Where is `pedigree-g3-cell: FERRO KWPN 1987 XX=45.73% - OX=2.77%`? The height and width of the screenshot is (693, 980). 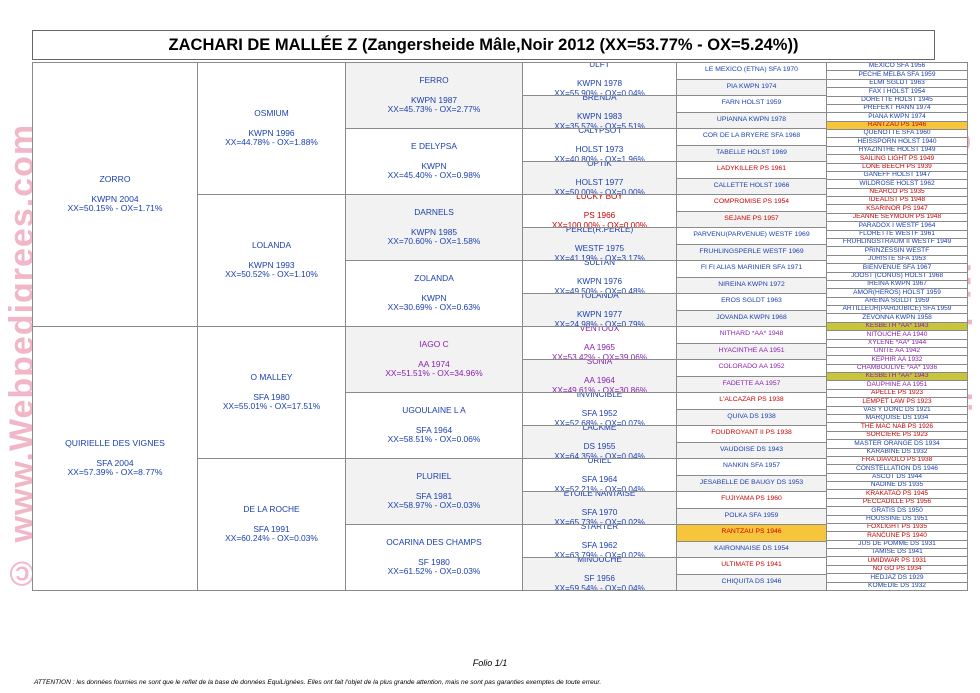
pedigree-g3-cell: FERRO KWPN 1987 XX=45.73% - OX=2.77% is located at coordinates (434, 95).